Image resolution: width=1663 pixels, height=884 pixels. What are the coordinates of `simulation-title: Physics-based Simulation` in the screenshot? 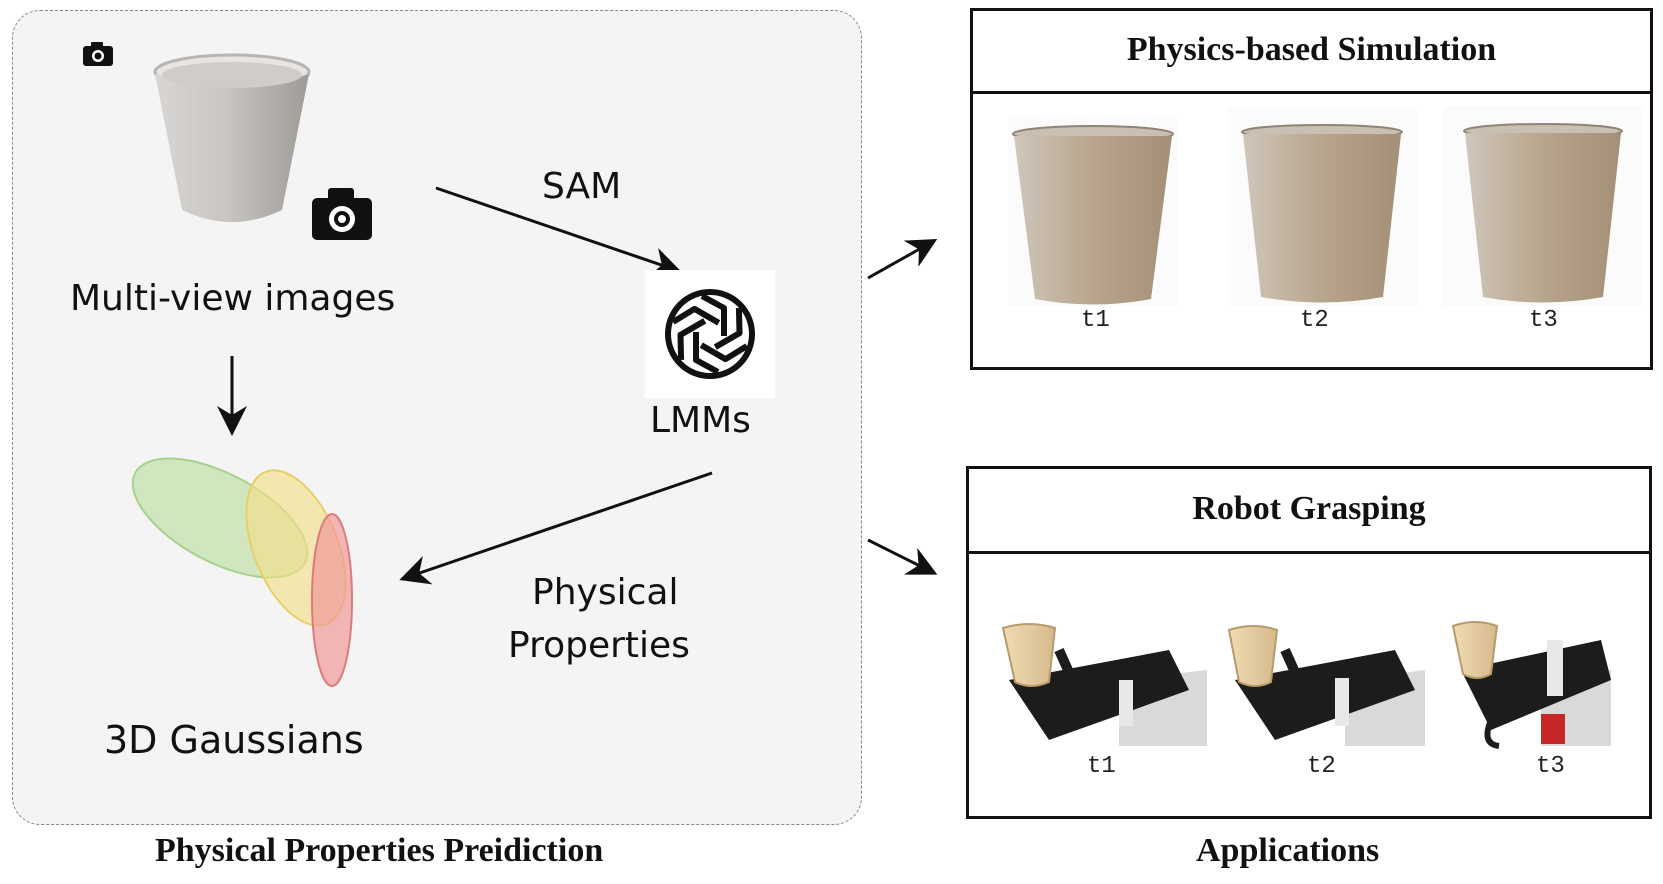 It's located at (1311, 52).